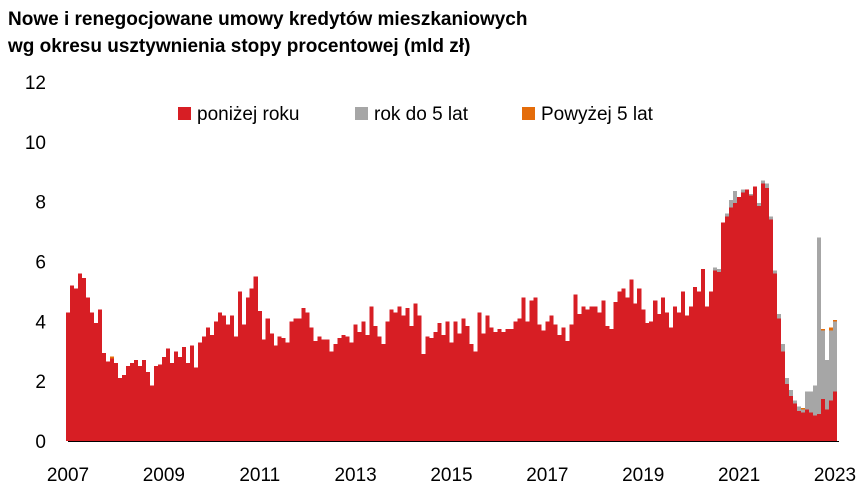 The height and width of the screenshot is (503, 857). What do you see at coordinates (40, 442) in the screenshot?
I see `y-tick-label: 0` at bounding box center [40, 442].